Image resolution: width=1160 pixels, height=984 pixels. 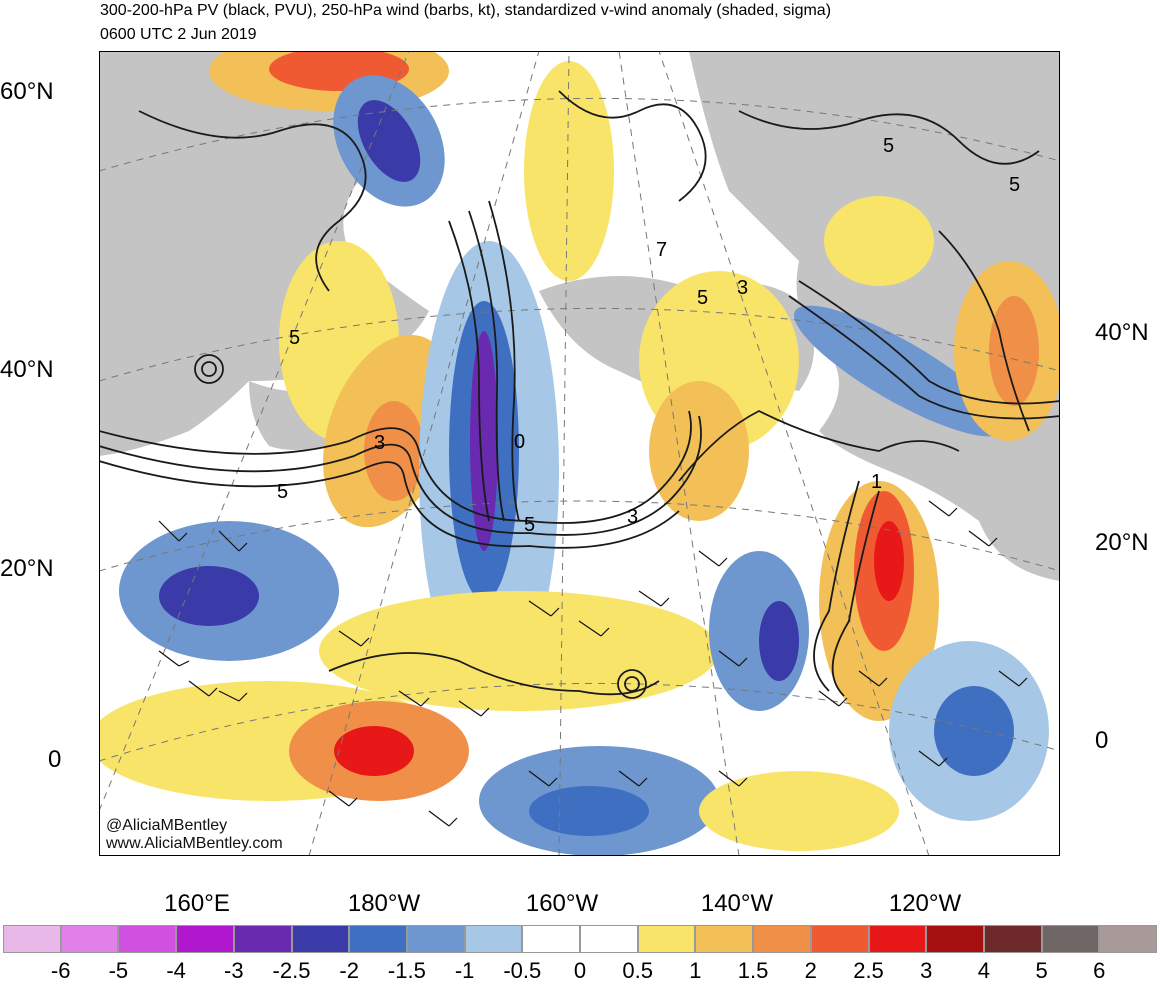 I want to click on lat-label-40n-right: 40°N, so click(x=1122, y=332).